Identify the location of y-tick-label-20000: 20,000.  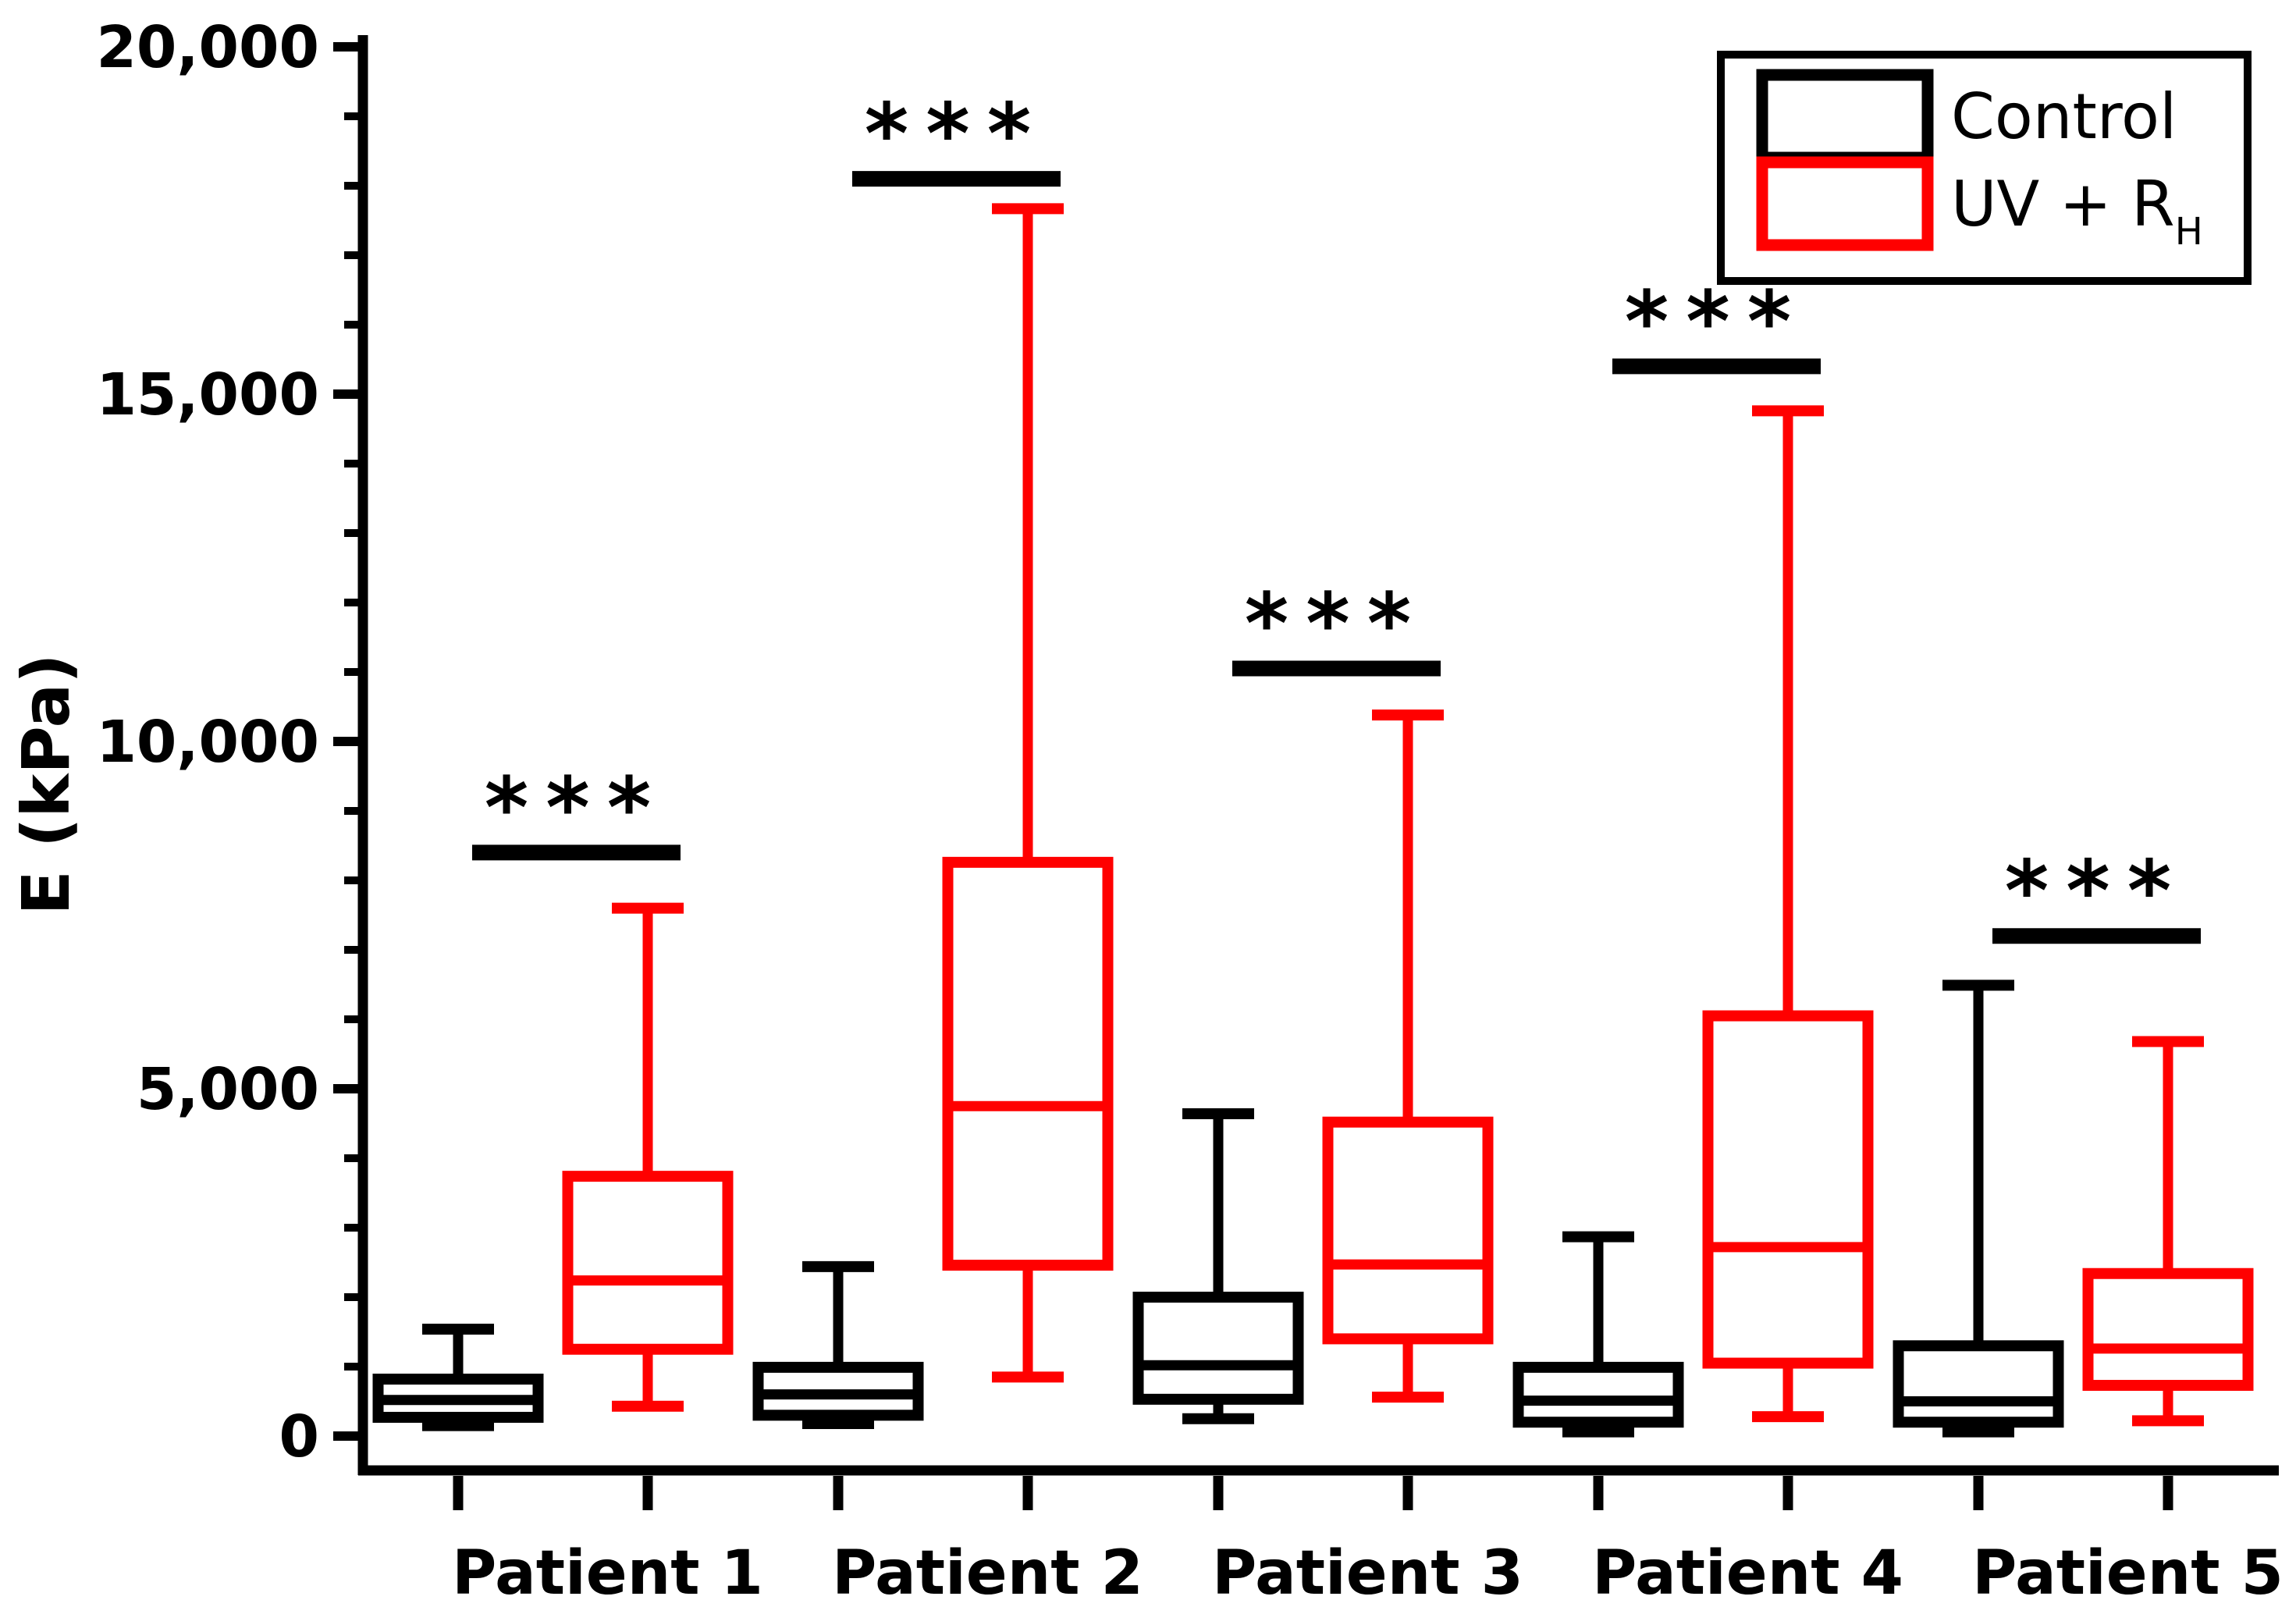
(207, 47).